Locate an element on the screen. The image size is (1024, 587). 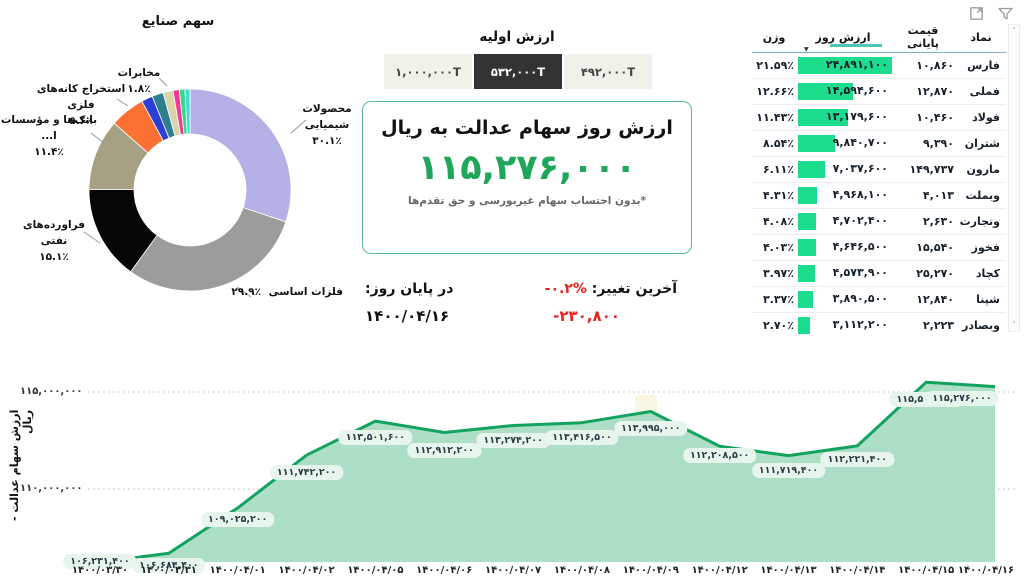
end-of-day-date: ۱۴۰۰/۰۴/۱۶ is located at coordinates (407, 316).